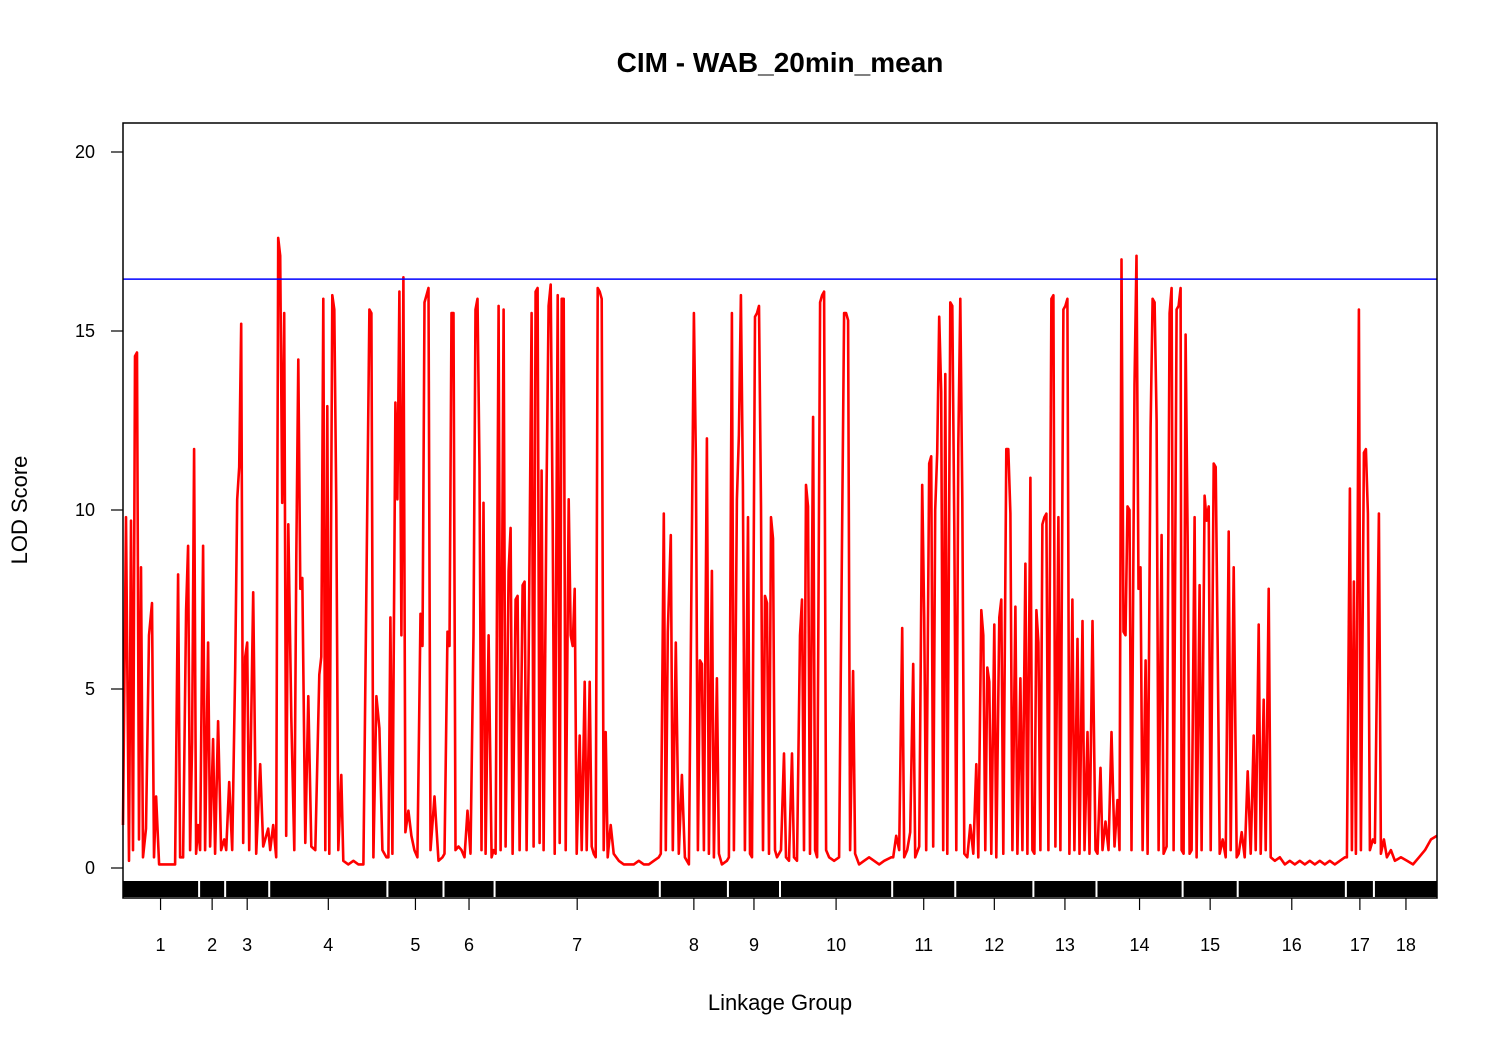  Describe the element at coordinates (754, 945) in the screenshot. I see `x-tick-label: 9` at that location.